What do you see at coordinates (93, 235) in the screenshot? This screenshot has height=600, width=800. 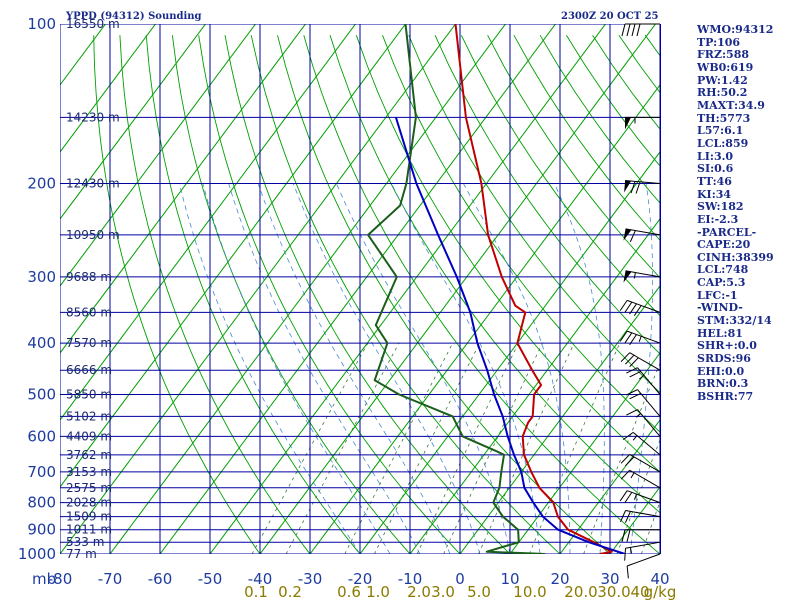 I see `height-label: 10950 m` at bounding box center [93, 235].